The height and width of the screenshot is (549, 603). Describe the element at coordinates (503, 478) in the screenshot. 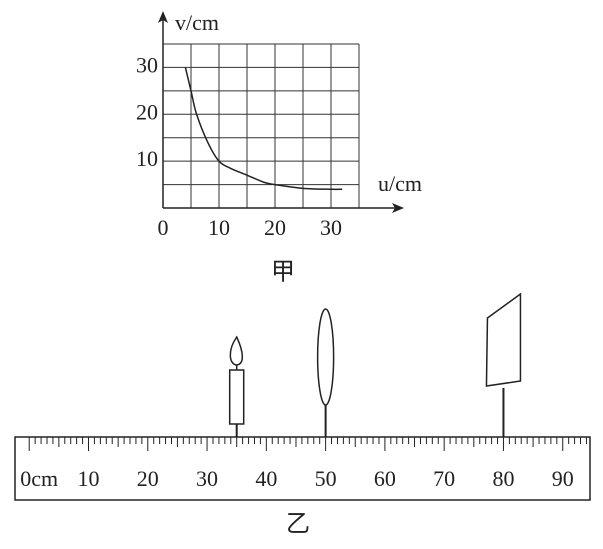

I see `ruler-label: 80` at that location.